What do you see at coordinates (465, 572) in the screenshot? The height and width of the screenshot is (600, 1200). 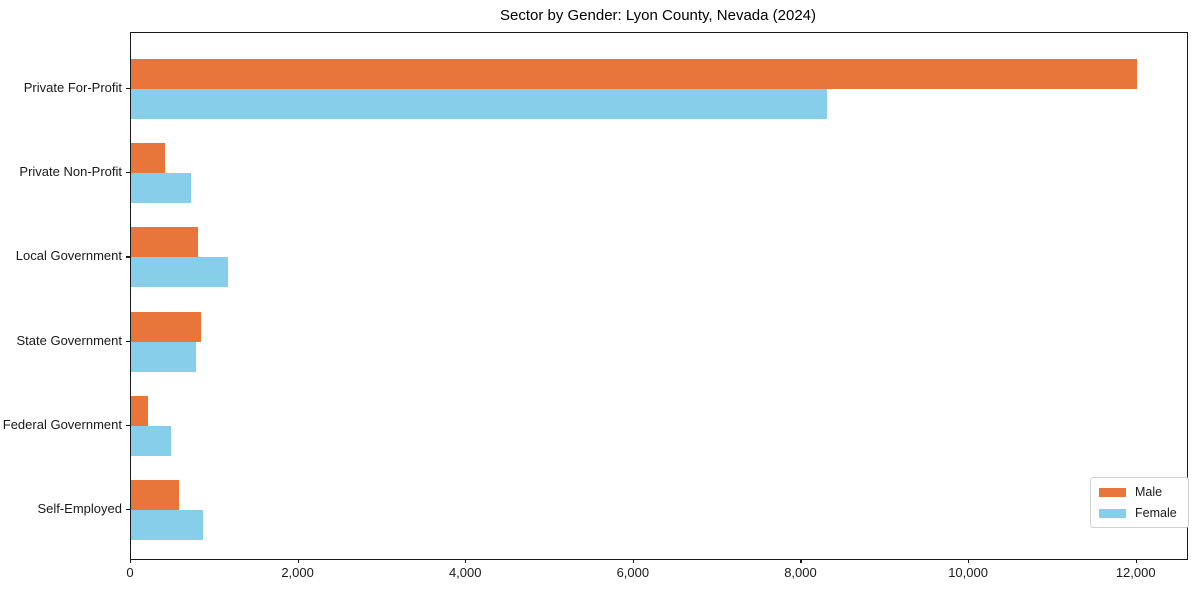 I see `x-tick-label-4000: 4,000` at bounding box center [465, 572].